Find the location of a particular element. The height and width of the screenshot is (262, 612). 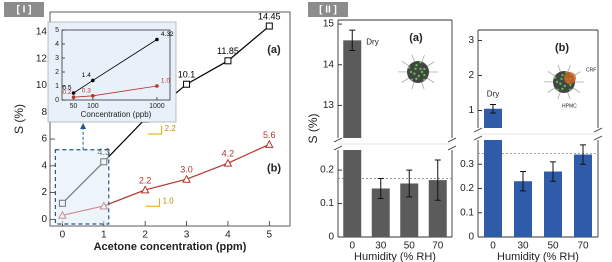

slope-label: 1.0 is located at coordinates (169, 200).